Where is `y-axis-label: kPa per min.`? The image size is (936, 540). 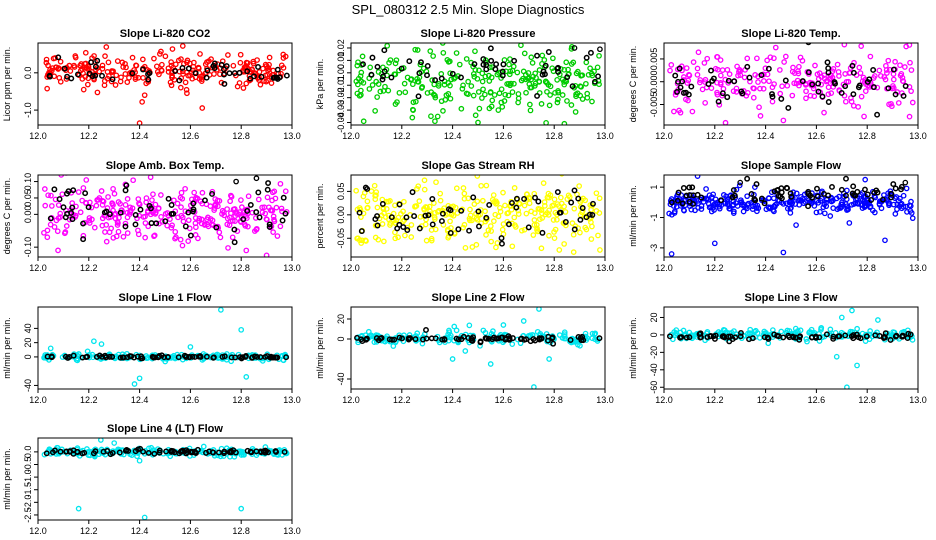
y-axis-label: kPa per min. is located at coordinates (320, 84).